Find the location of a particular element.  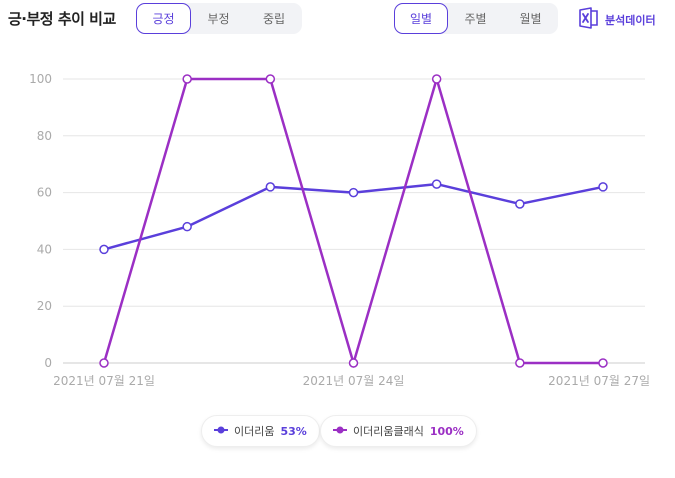

legend-percent: 53% is located at coordinates (293, 431).